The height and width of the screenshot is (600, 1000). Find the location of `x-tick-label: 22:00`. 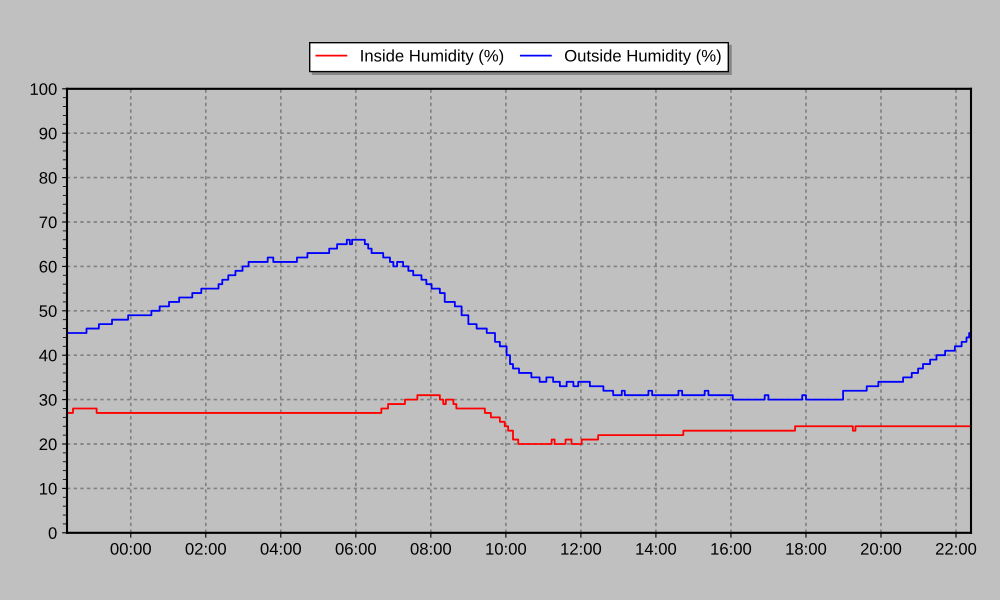

x-tick-label: 22:00 is located at coordinates (956, 548).